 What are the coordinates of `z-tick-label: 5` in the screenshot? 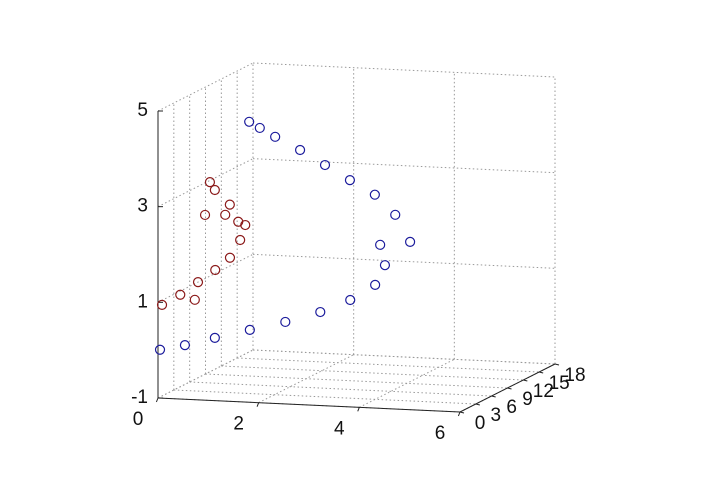 It's located at (142, 110).